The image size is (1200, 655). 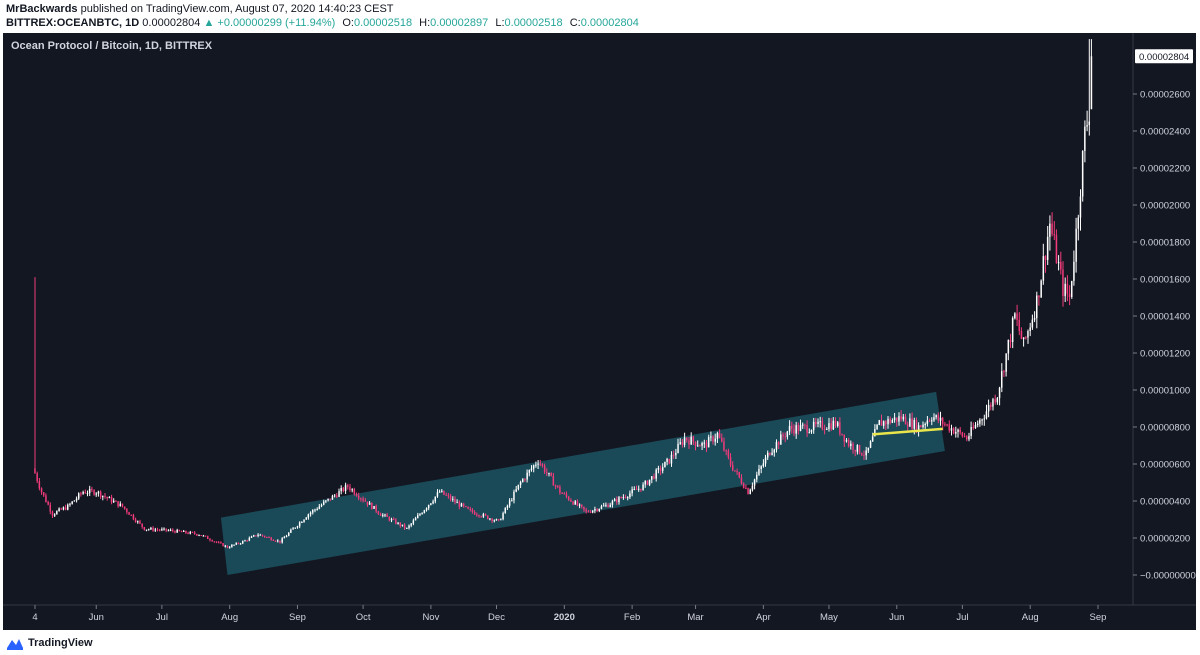 What do you see at coordinates (269, 23) in the screenshot?
I see `price-change: ▲ +0.00000299 (+11.94%)` at bounding box center [269, 23].